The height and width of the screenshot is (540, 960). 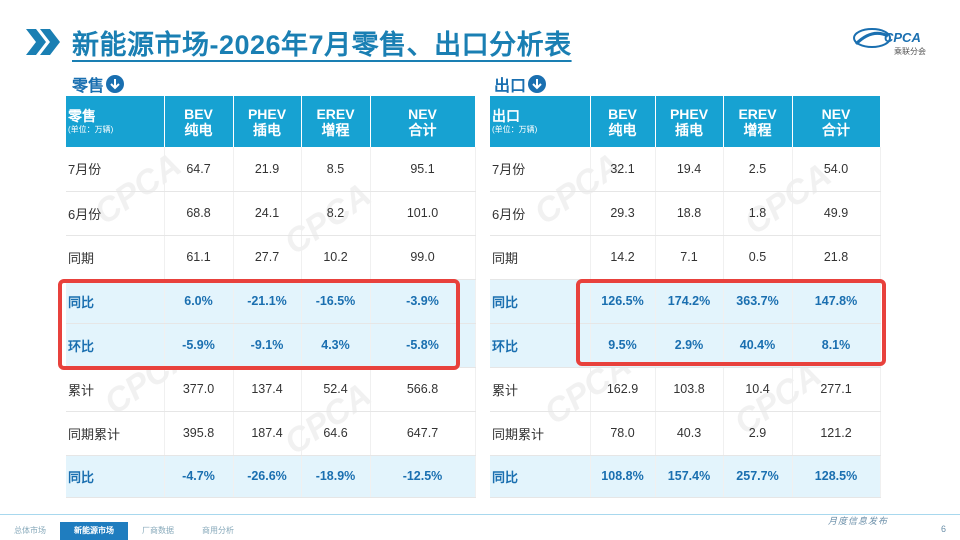 What do you see at coordinates (158, 530) in the screenshot?
I see `footer-tab: 厂商数据` at bounding box center [158, 530].